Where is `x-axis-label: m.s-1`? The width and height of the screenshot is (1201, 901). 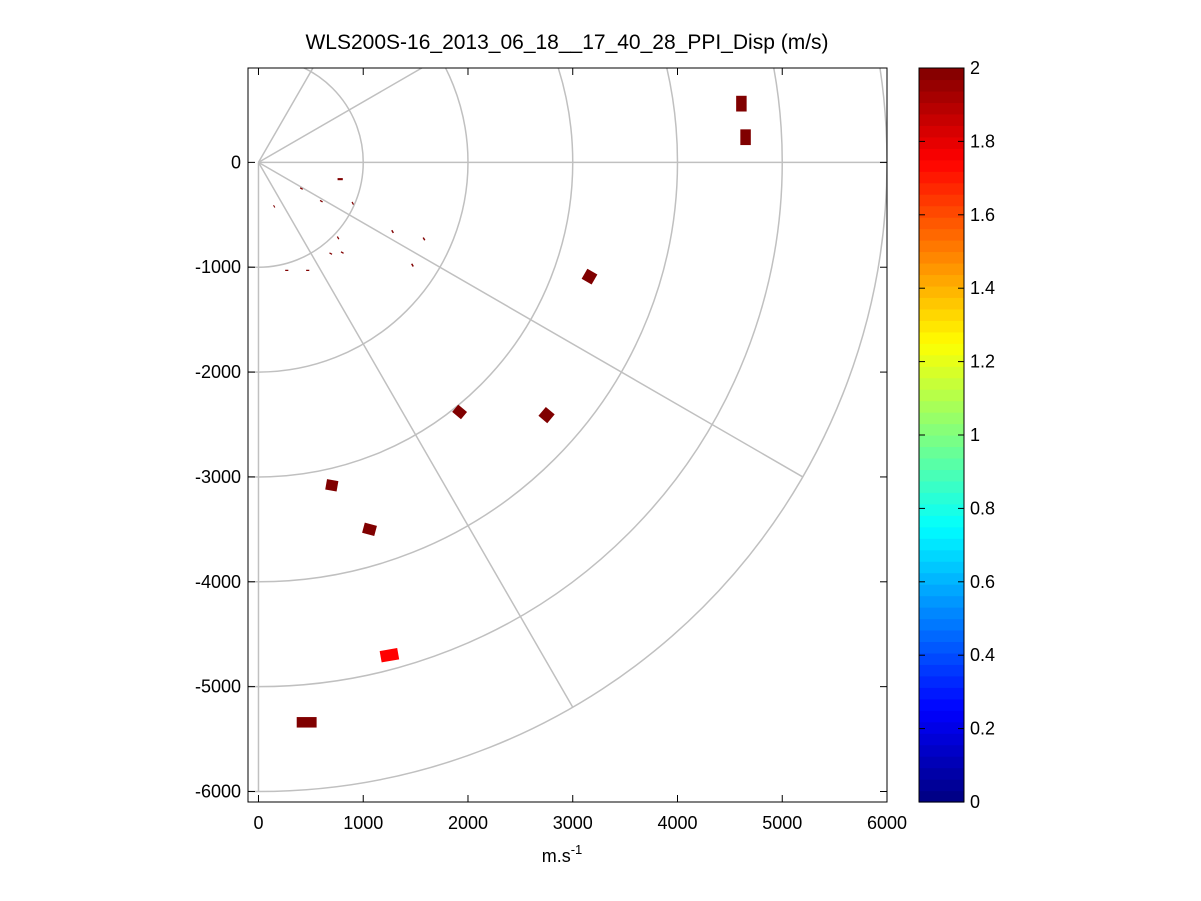
x-axis-label: m.s-1 is located at coordinates (562, 854).